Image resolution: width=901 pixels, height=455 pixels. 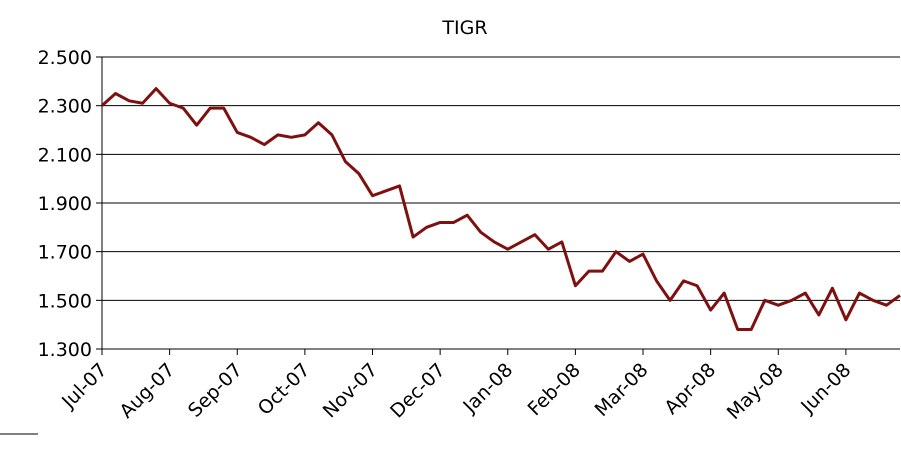 I want to click on x-tick-label: Nov-07, so click(x=350, y=390).